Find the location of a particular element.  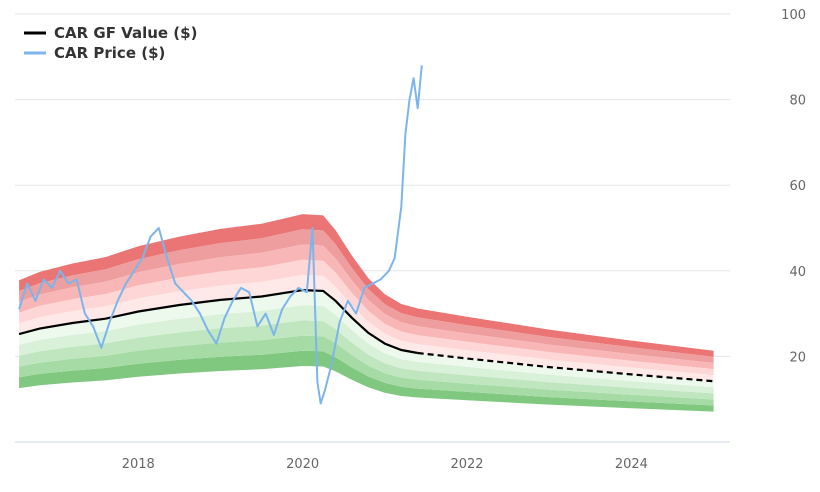

legend: CAR GF Value ($) CAR Price ($) is located at coordinates (110, 43).